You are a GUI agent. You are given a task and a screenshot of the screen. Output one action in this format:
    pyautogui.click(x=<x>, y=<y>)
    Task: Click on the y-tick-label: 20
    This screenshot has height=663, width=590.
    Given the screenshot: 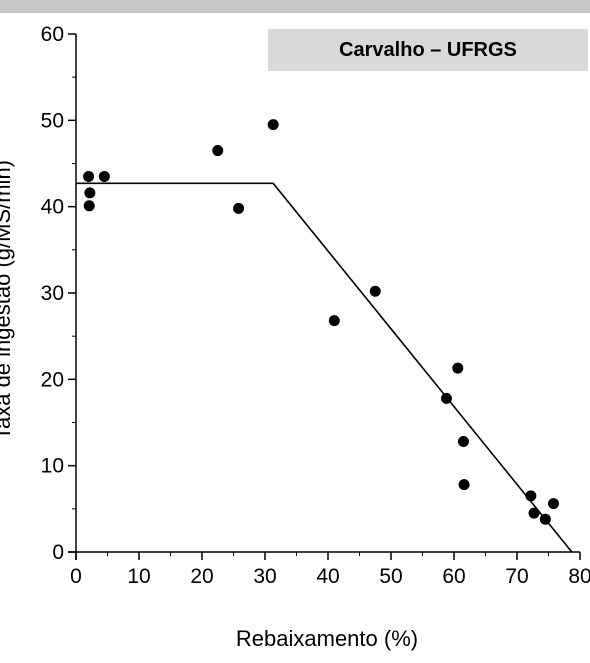 What is the action you would take?
    pyautogui.click(x=52, y=379)
    